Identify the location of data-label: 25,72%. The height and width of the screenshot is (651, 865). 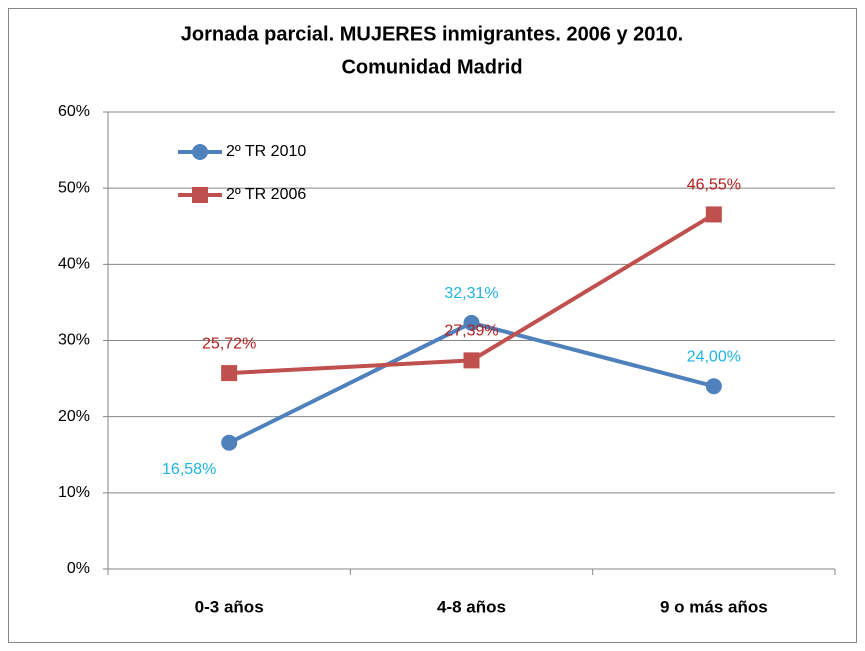
(229, 343).